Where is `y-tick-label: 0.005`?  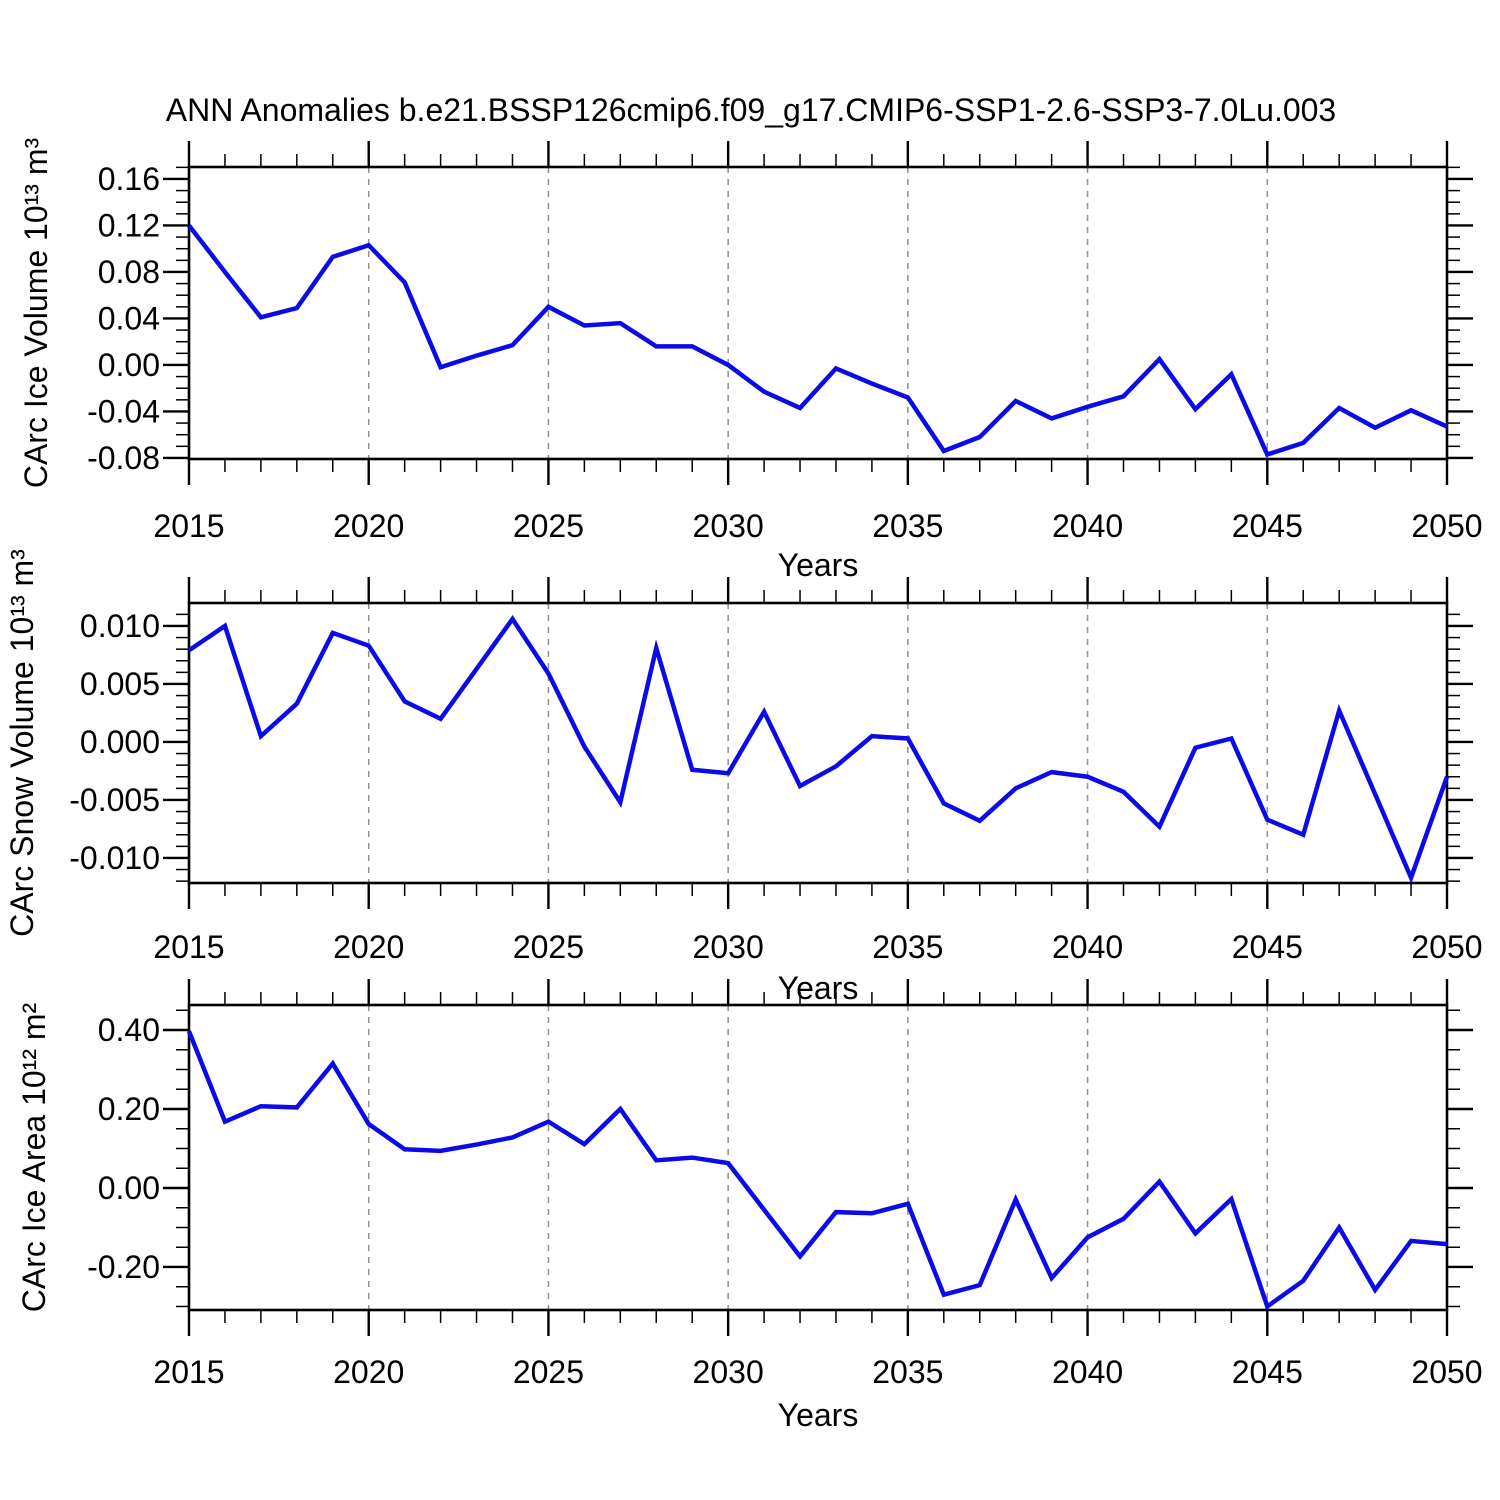
y-tick-label: 0.005 is located at coordinates (120, 684).